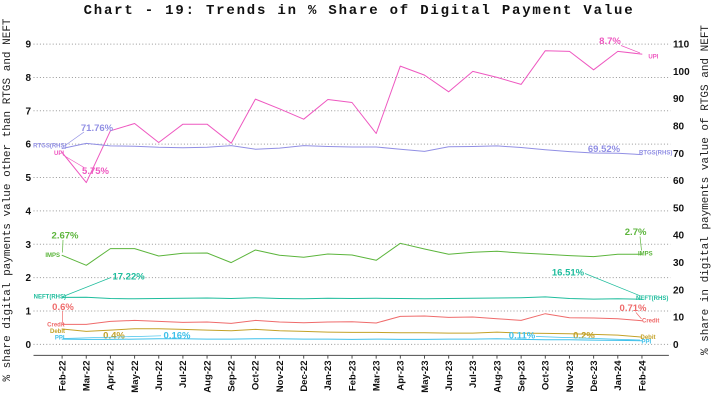 Image resolution: width=718 pixels, height=401 pixels. What do you see at coordinates (473, 374) in the screenshot?
I see `x-tick-label-jul-23: Jul-23` at bounding box center [473, 374].